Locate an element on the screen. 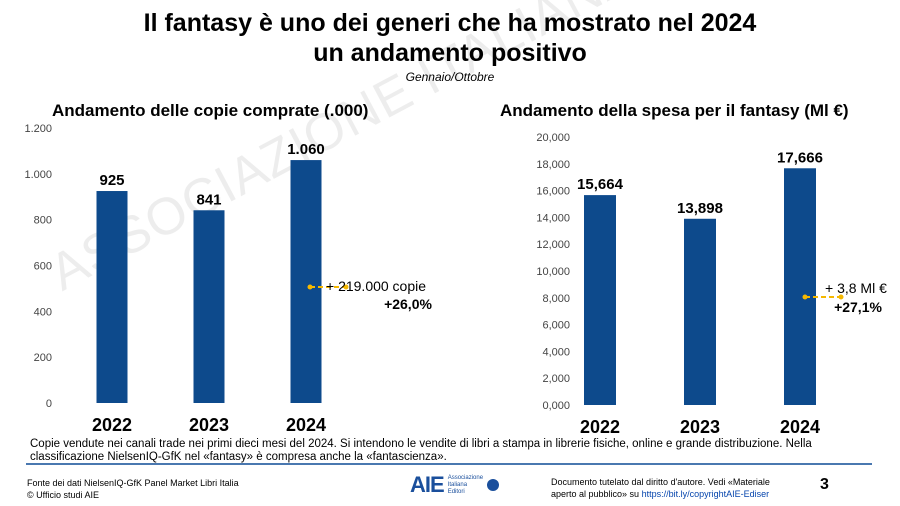 The width and height of the screenshot is (900, 506). annotation-change: + 219.000 copie is located at coordinates (376, 286).